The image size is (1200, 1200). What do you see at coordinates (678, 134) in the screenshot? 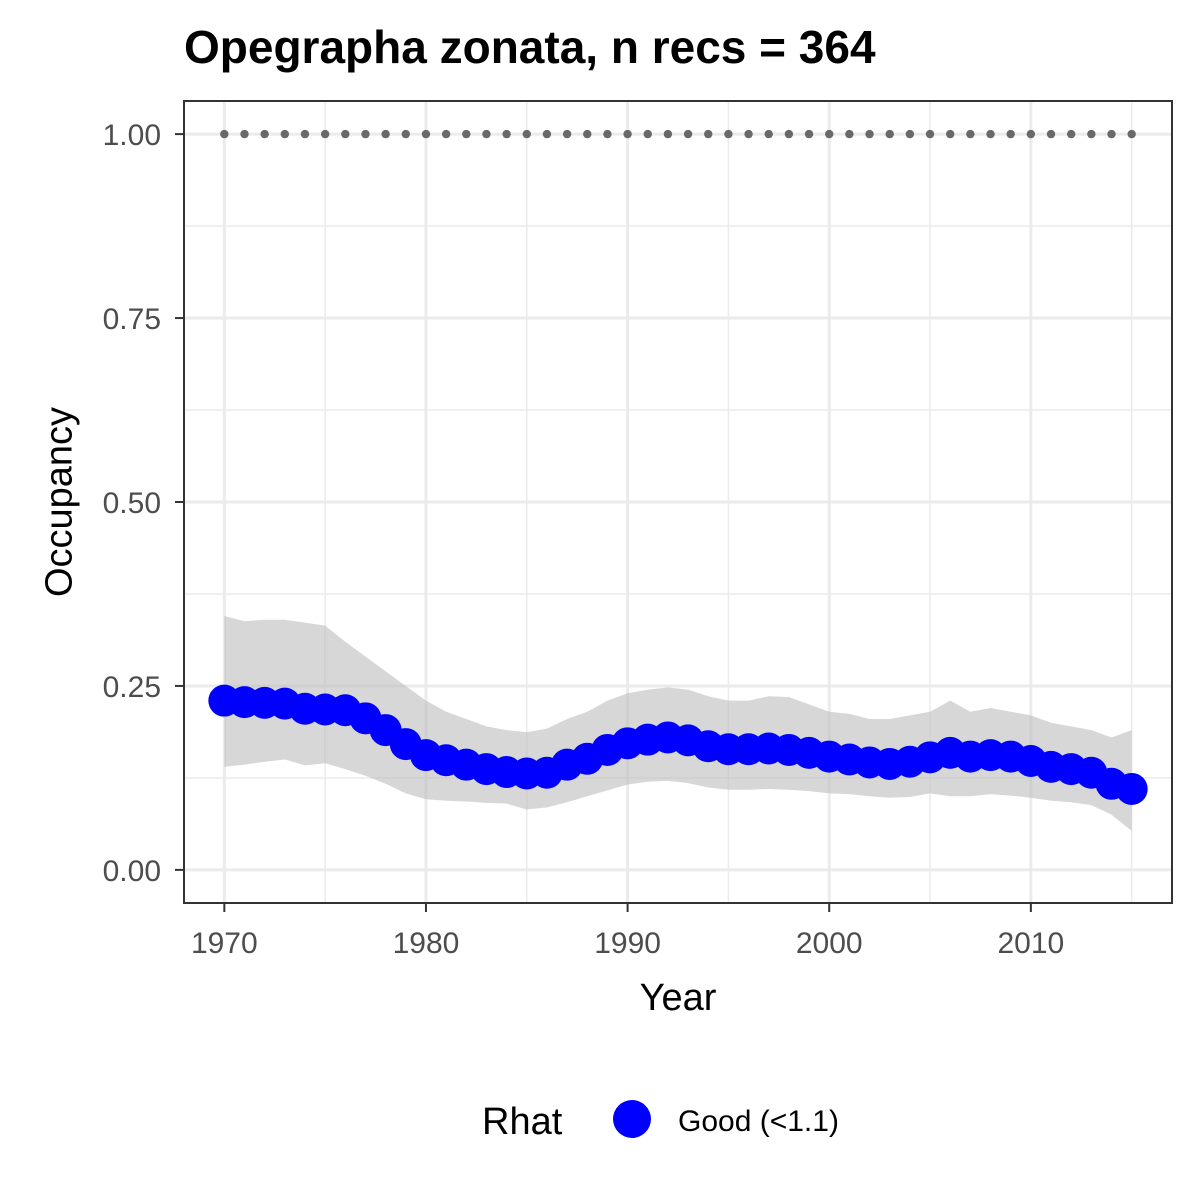
I see `reference-dots-layer` at bounding box center [678, 134].